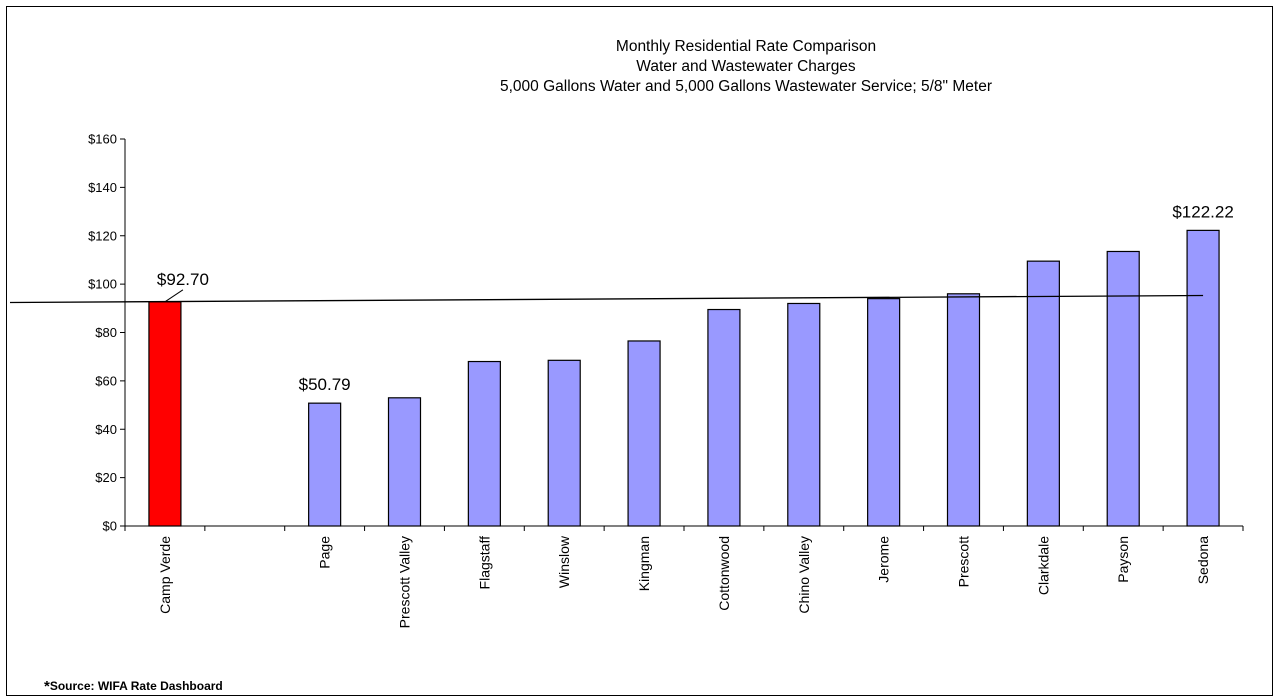 The width and height of the screenshot is (1277, 700). I want to click on x-tick-label: Kingman, so click(644, 563).